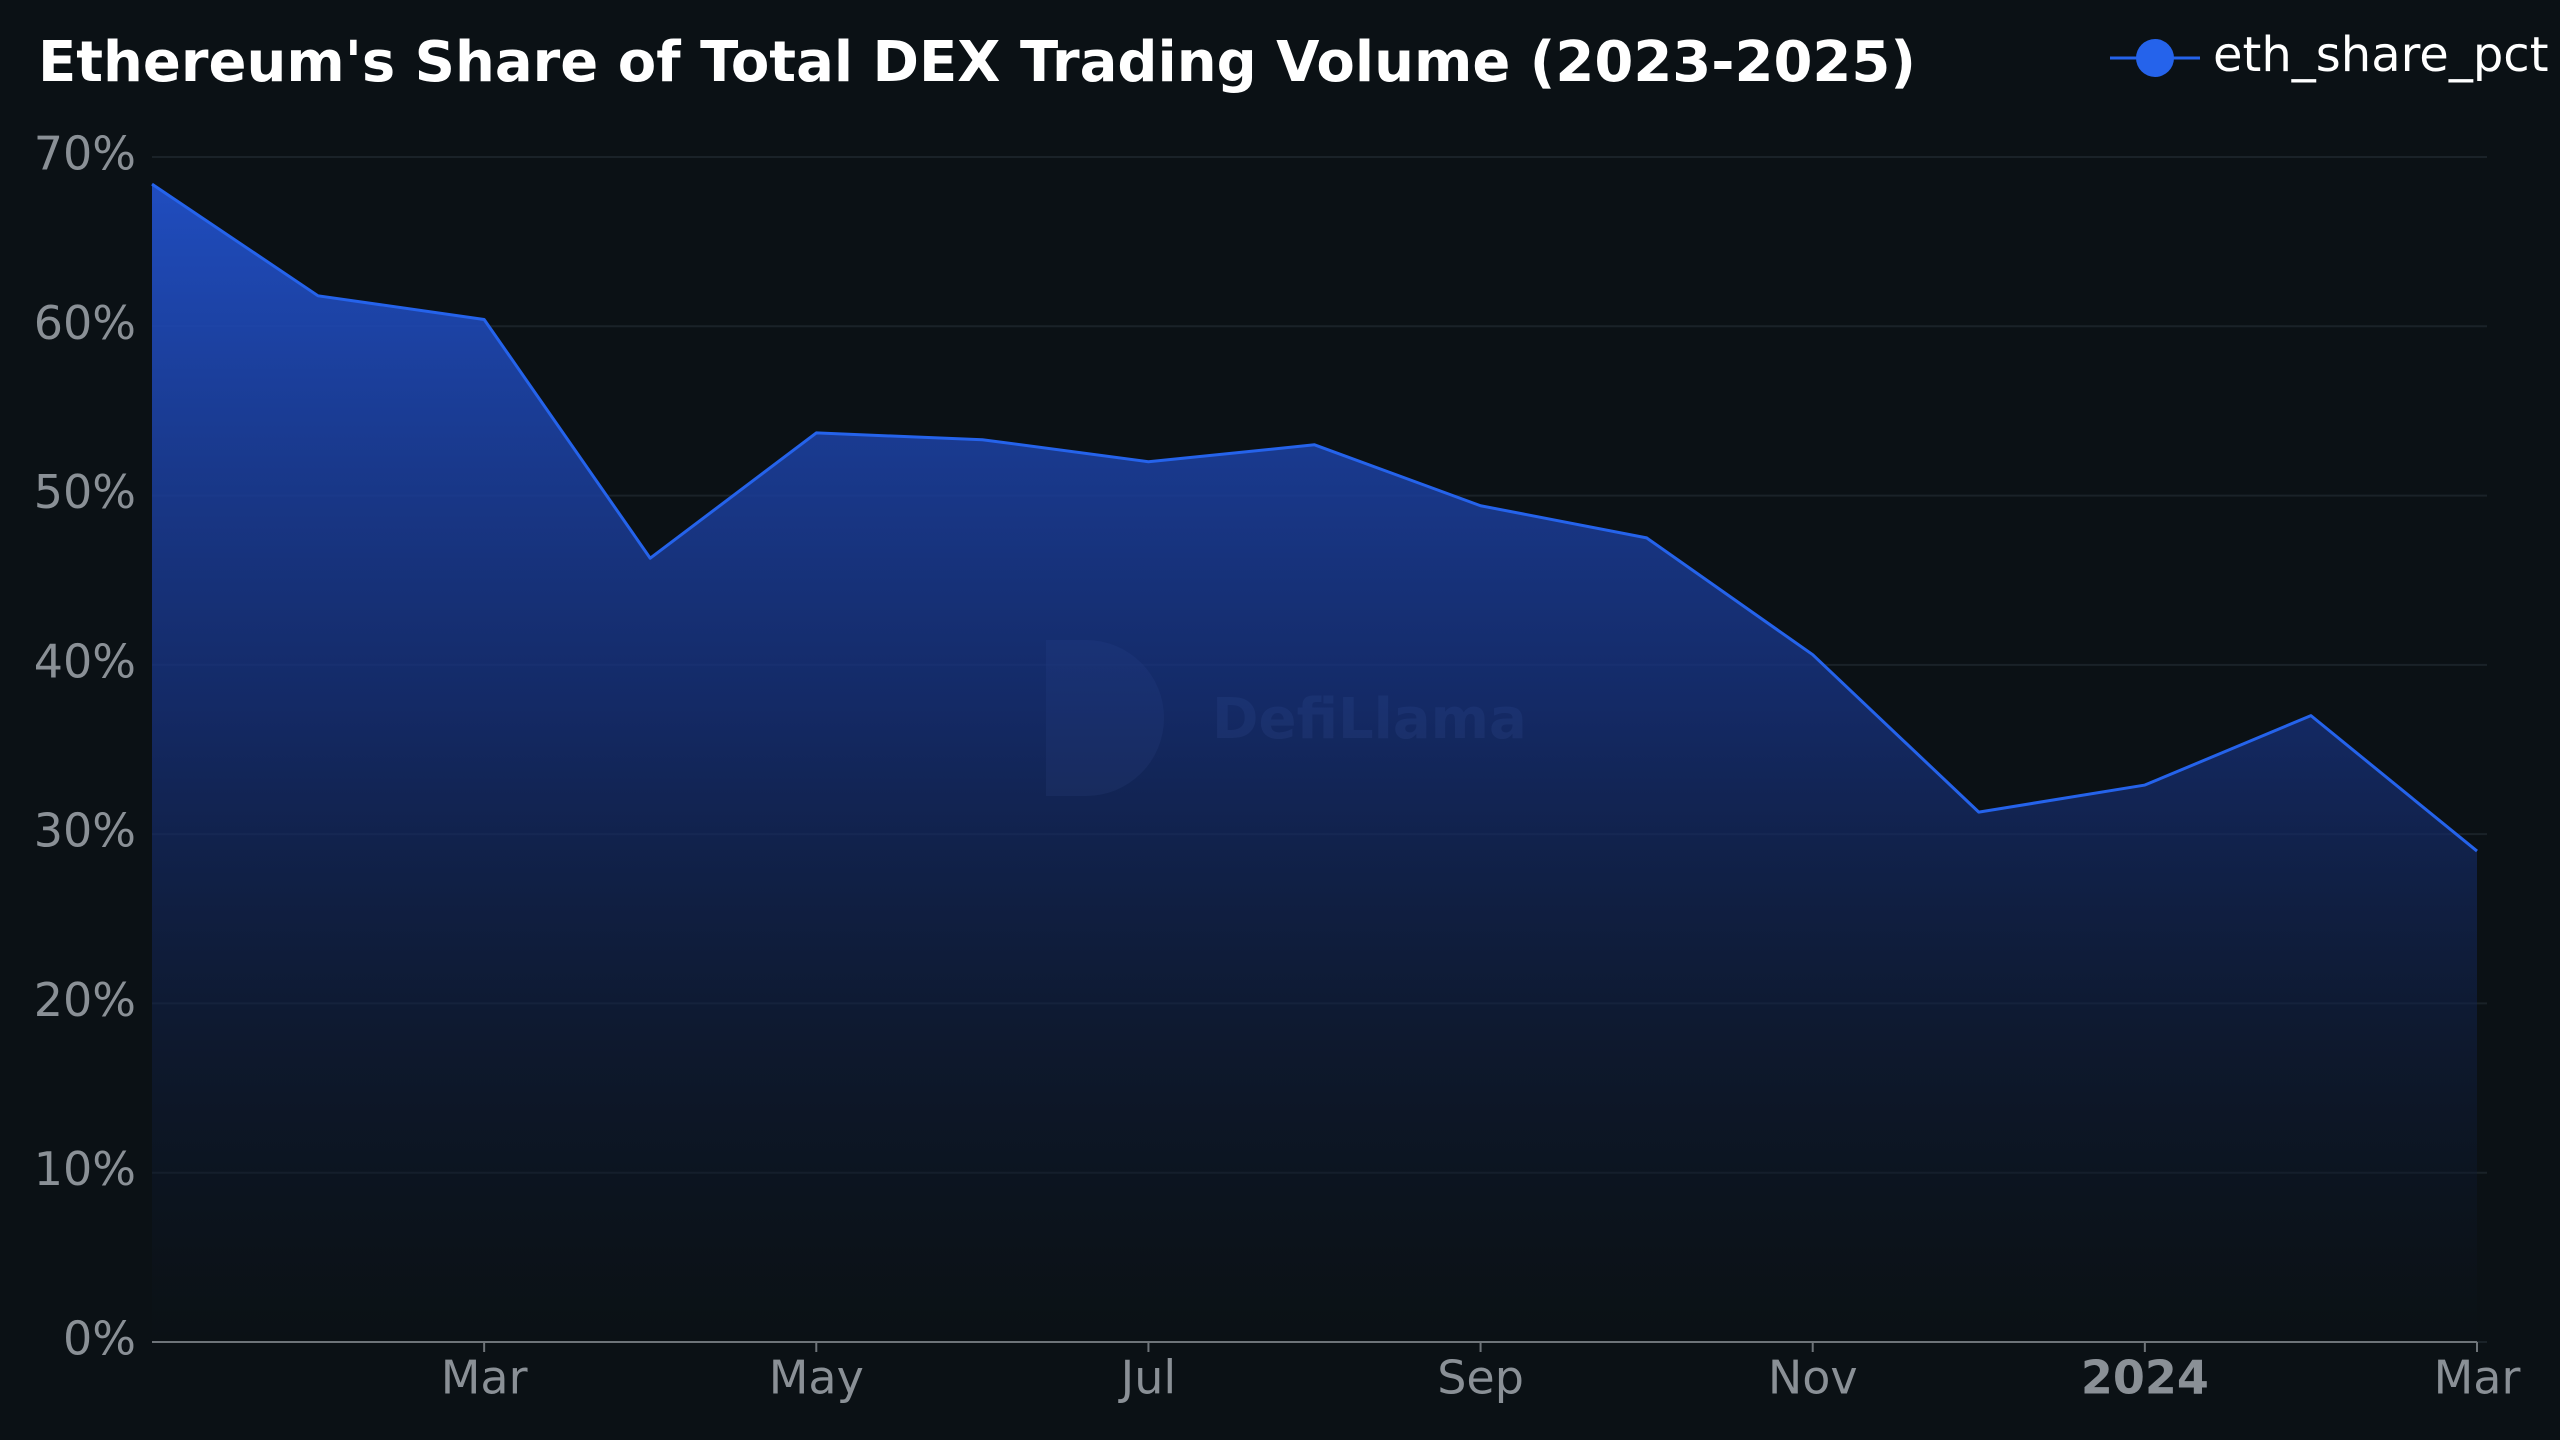  What do you see at coordinates (1480, 1378) in the screenshot?
I see `x-tick-label: Sep` at bounding box center [1480, 1378].